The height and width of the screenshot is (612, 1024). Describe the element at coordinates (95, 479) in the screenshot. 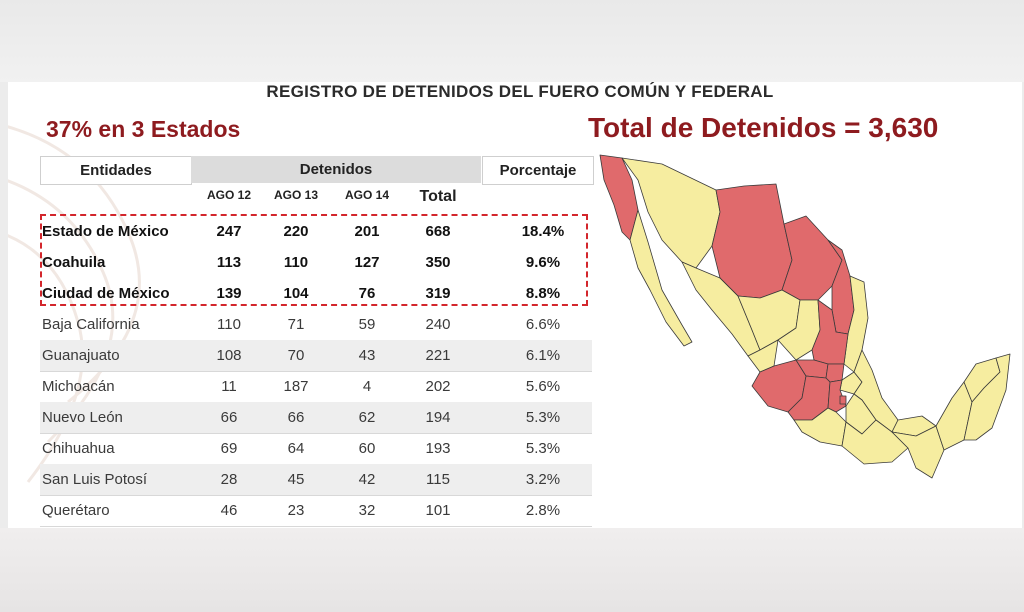

I see `cell-entidad: San Luis Potosí` at that location.